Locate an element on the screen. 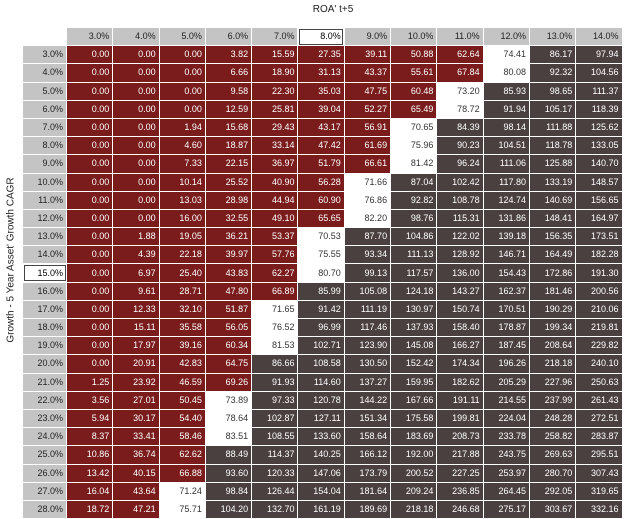 The width and height of the screenshot is (626, 519). value-cell: 75.55 is located at coordinates (321, 255).